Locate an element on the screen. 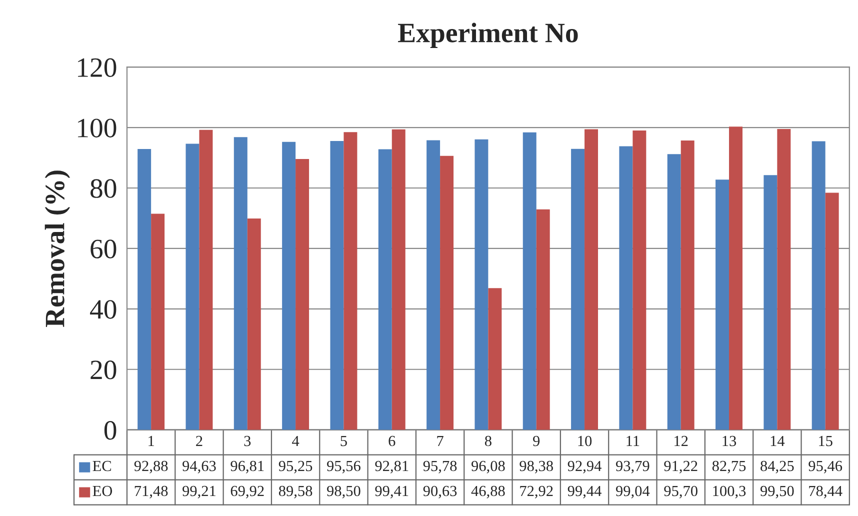 This screenshot has width=858, height=516. x-tick-label: 3 is located at coordinates (247, 441).